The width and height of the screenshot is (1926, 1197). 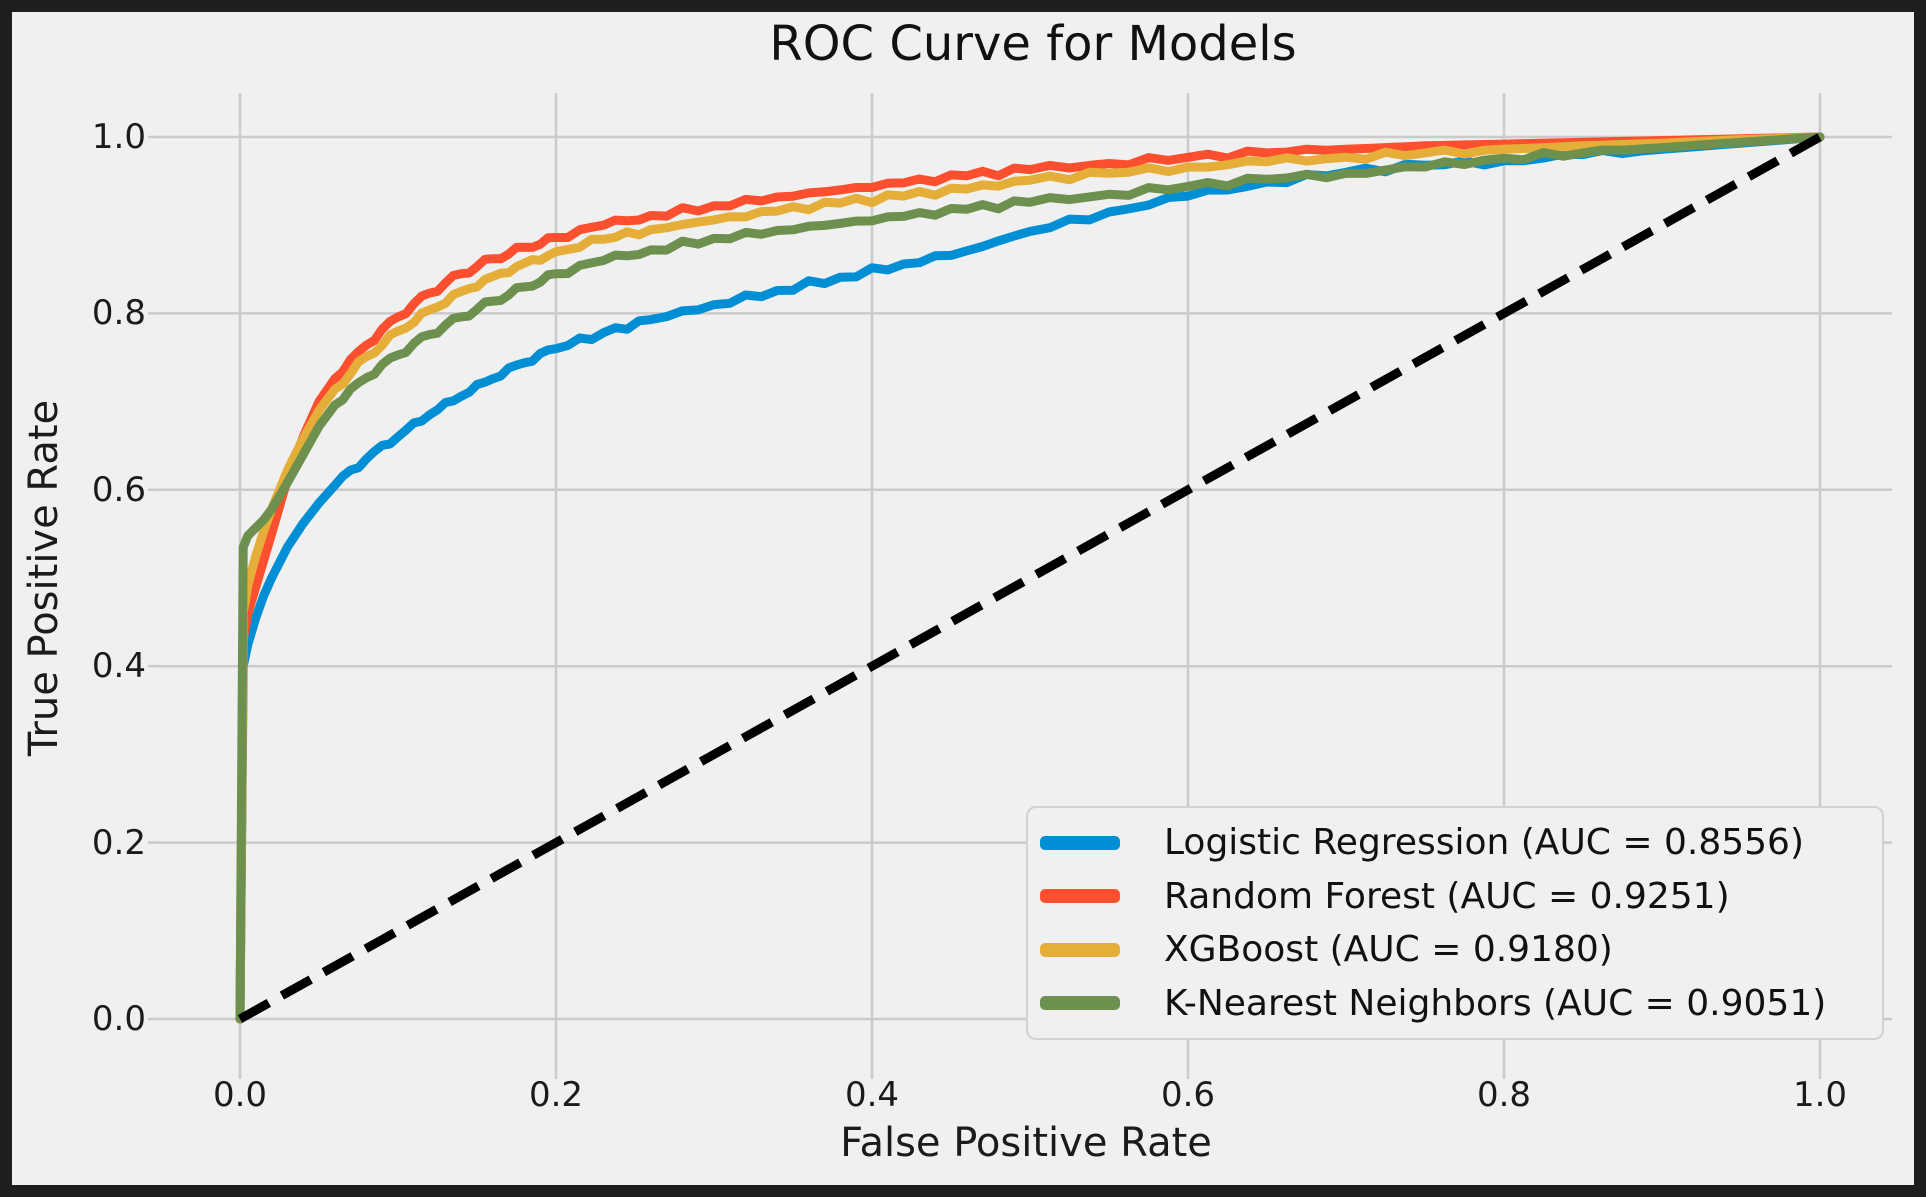 I want to click on legend-swatch-xgboost, so click(x=1080, y=949).